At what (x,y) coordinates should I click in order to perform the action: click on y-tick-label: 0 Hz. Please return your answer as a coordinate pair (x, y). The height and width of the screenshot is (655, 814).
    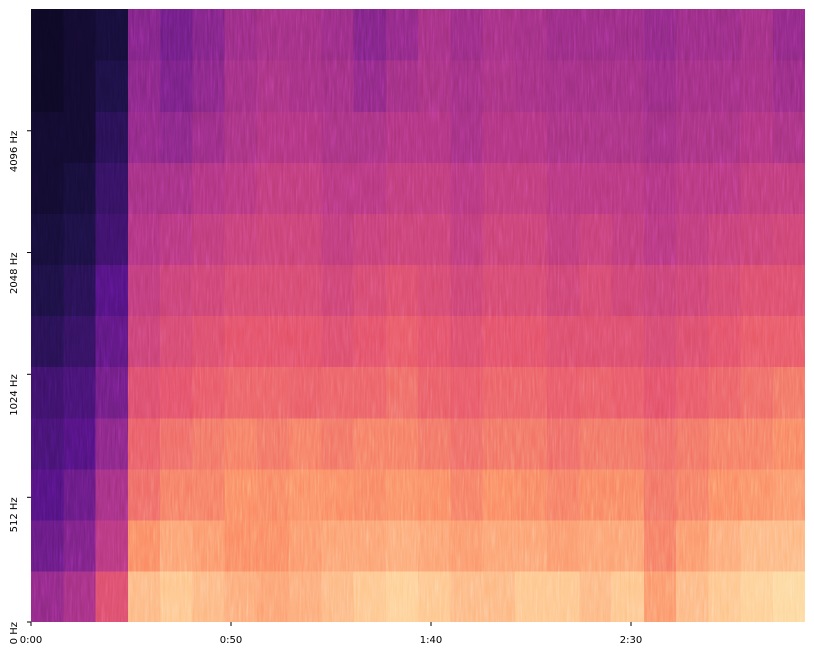
    Looking at the image, I should click on (14, 633).